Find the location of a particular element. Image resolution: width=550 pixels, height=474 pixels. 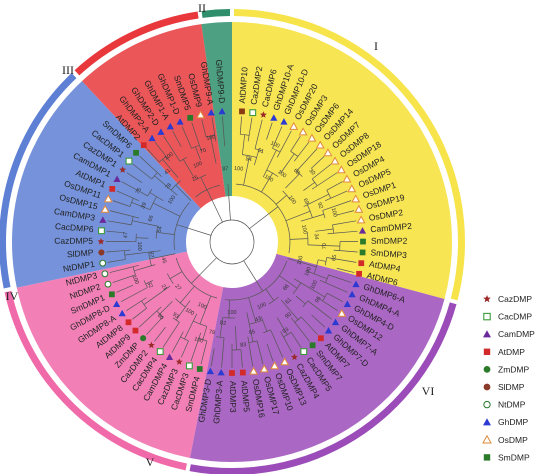

clade-label-ii: II is located at coordinates (202, 8).